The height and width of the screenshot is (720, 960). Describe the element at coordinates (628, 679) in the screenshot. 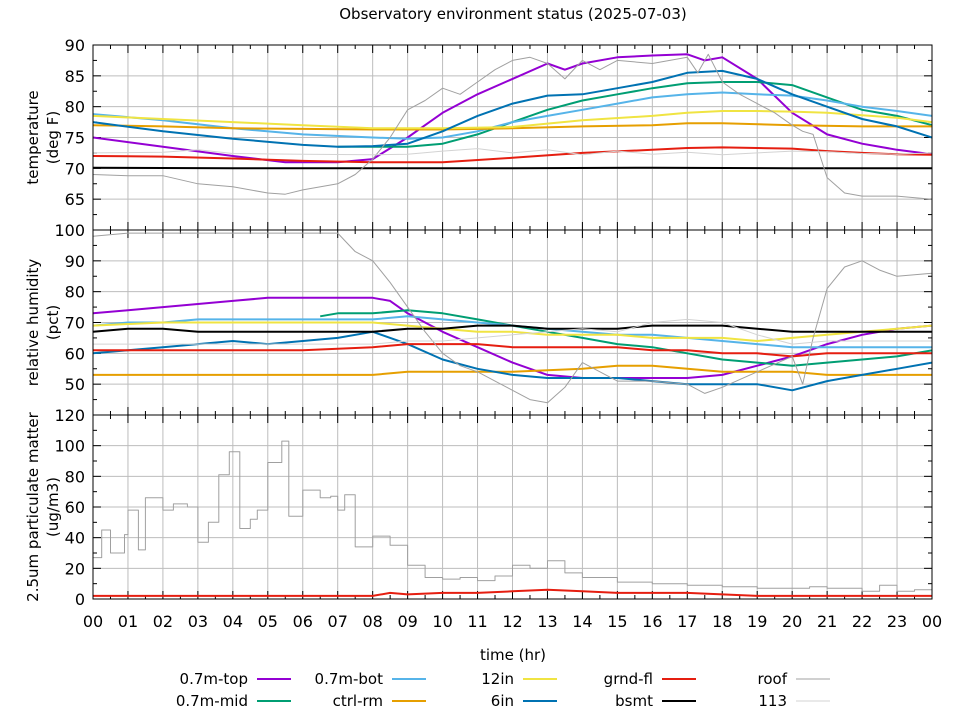

I see `legend-label: grnd-fl` at that location.